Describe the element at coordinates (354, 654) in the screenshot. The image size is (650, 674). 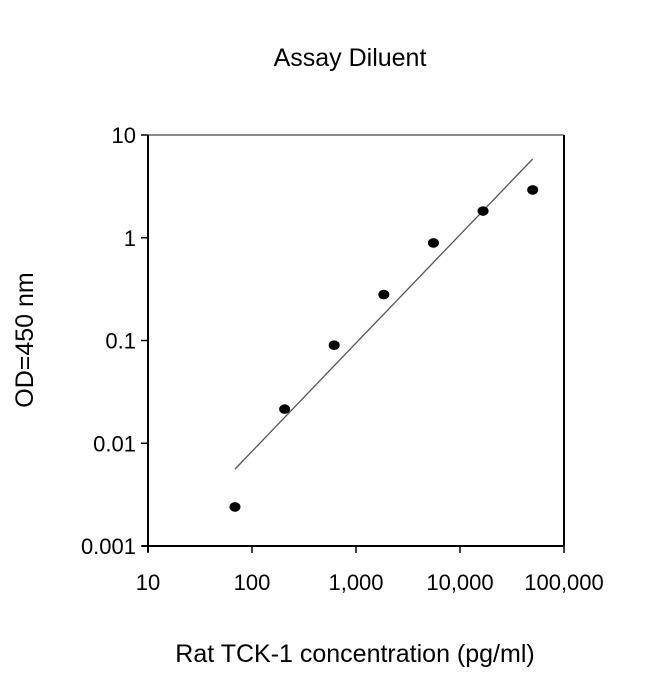
I see `x-axis-label: Rat TCK-1 concentration (pg/ml)` at that location.